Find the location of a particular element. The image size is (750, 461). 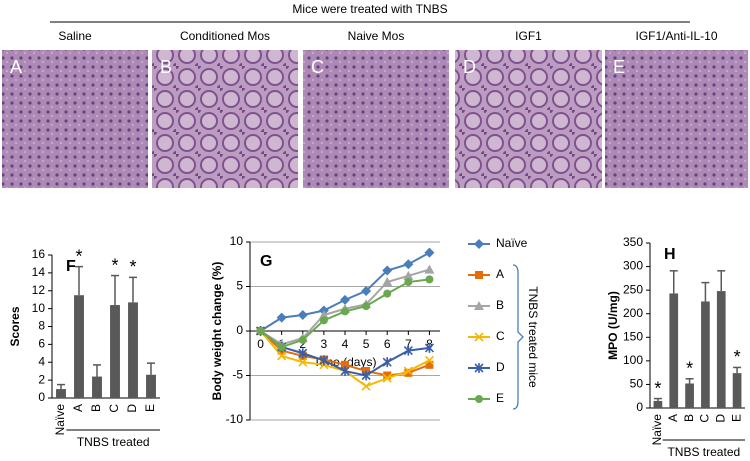

x-tick-label: B is located at coordinates (689, 418).